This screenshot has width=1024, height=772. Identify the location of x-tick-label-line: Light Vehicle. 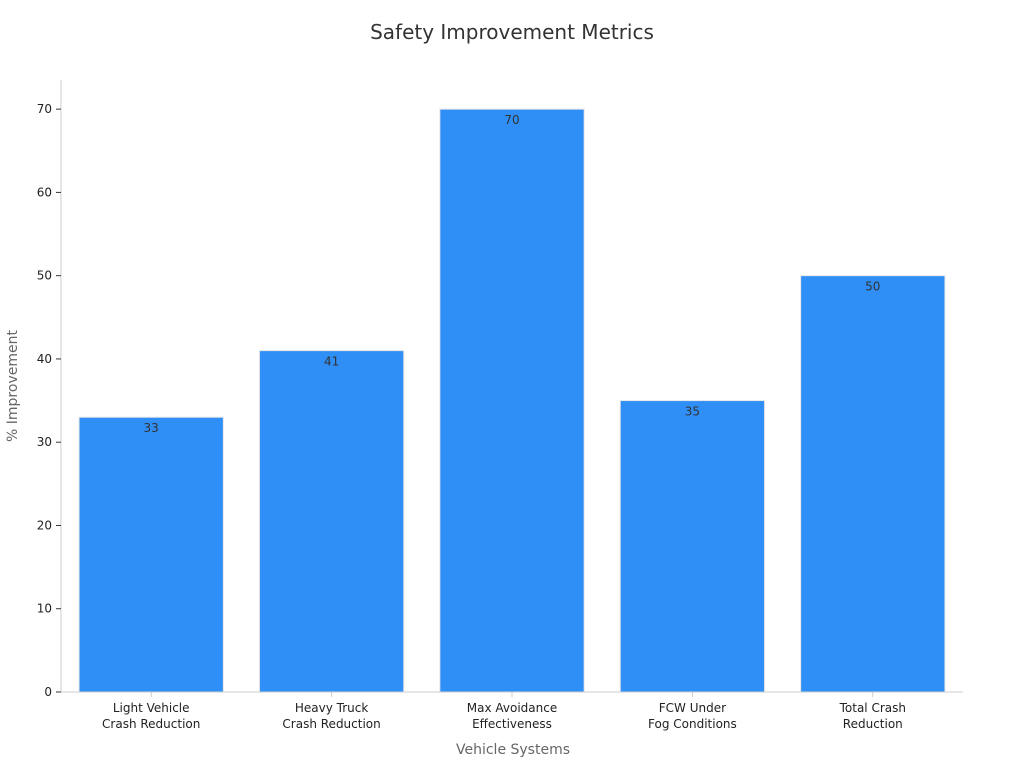
(151, 708).